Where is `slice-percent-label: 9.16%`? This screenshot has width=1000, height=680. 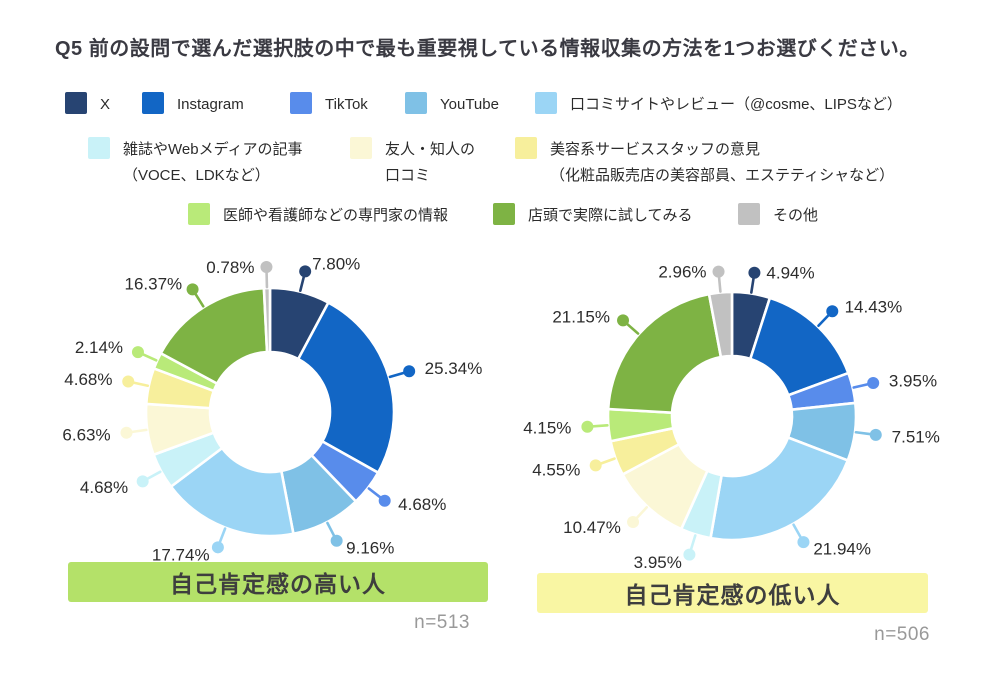
slice-percent-label: 9.16% is located at coordinates (370, 547).